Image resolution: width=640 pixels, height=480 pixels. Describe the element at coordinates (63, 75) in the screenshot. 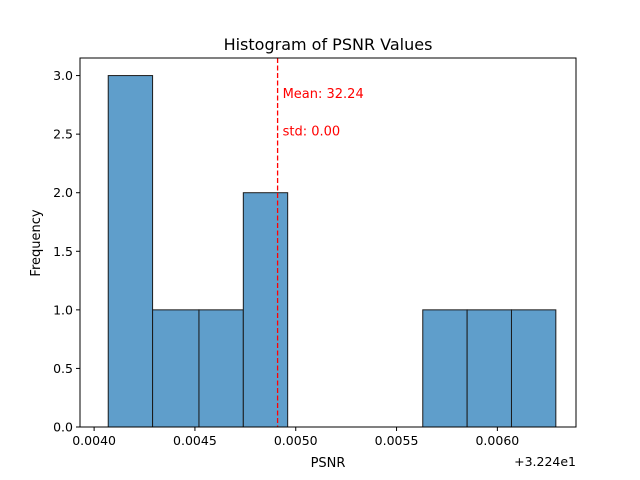

I see `y-tick-label: 3.0` at that location.